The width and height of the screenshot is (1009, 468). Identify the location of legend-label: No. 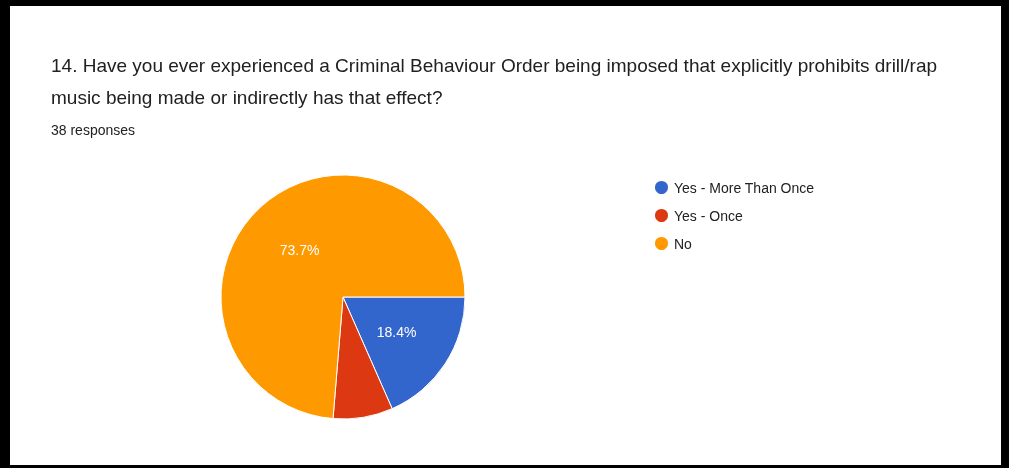
(683, 243).